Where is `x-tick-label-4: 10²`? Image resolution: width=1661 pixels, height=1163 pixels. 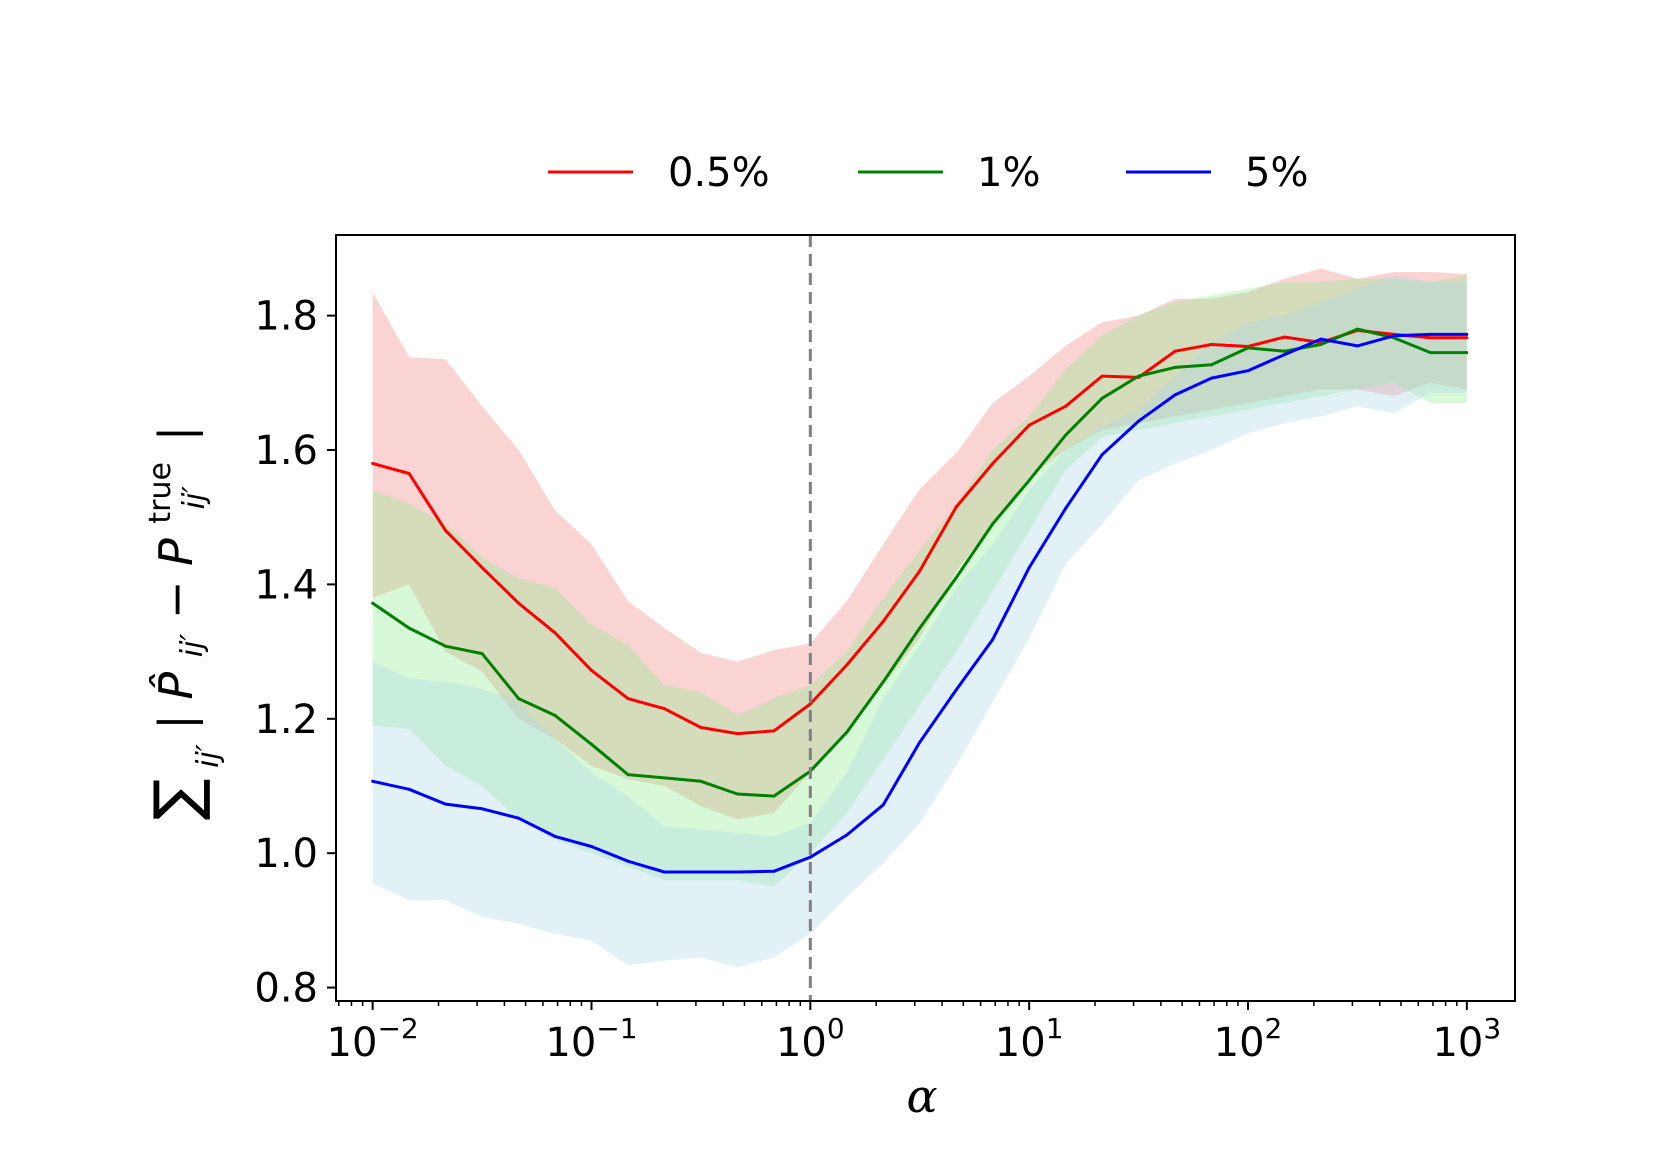 x-tick-label-4: 10² is located at coordinates (1248, 1039).